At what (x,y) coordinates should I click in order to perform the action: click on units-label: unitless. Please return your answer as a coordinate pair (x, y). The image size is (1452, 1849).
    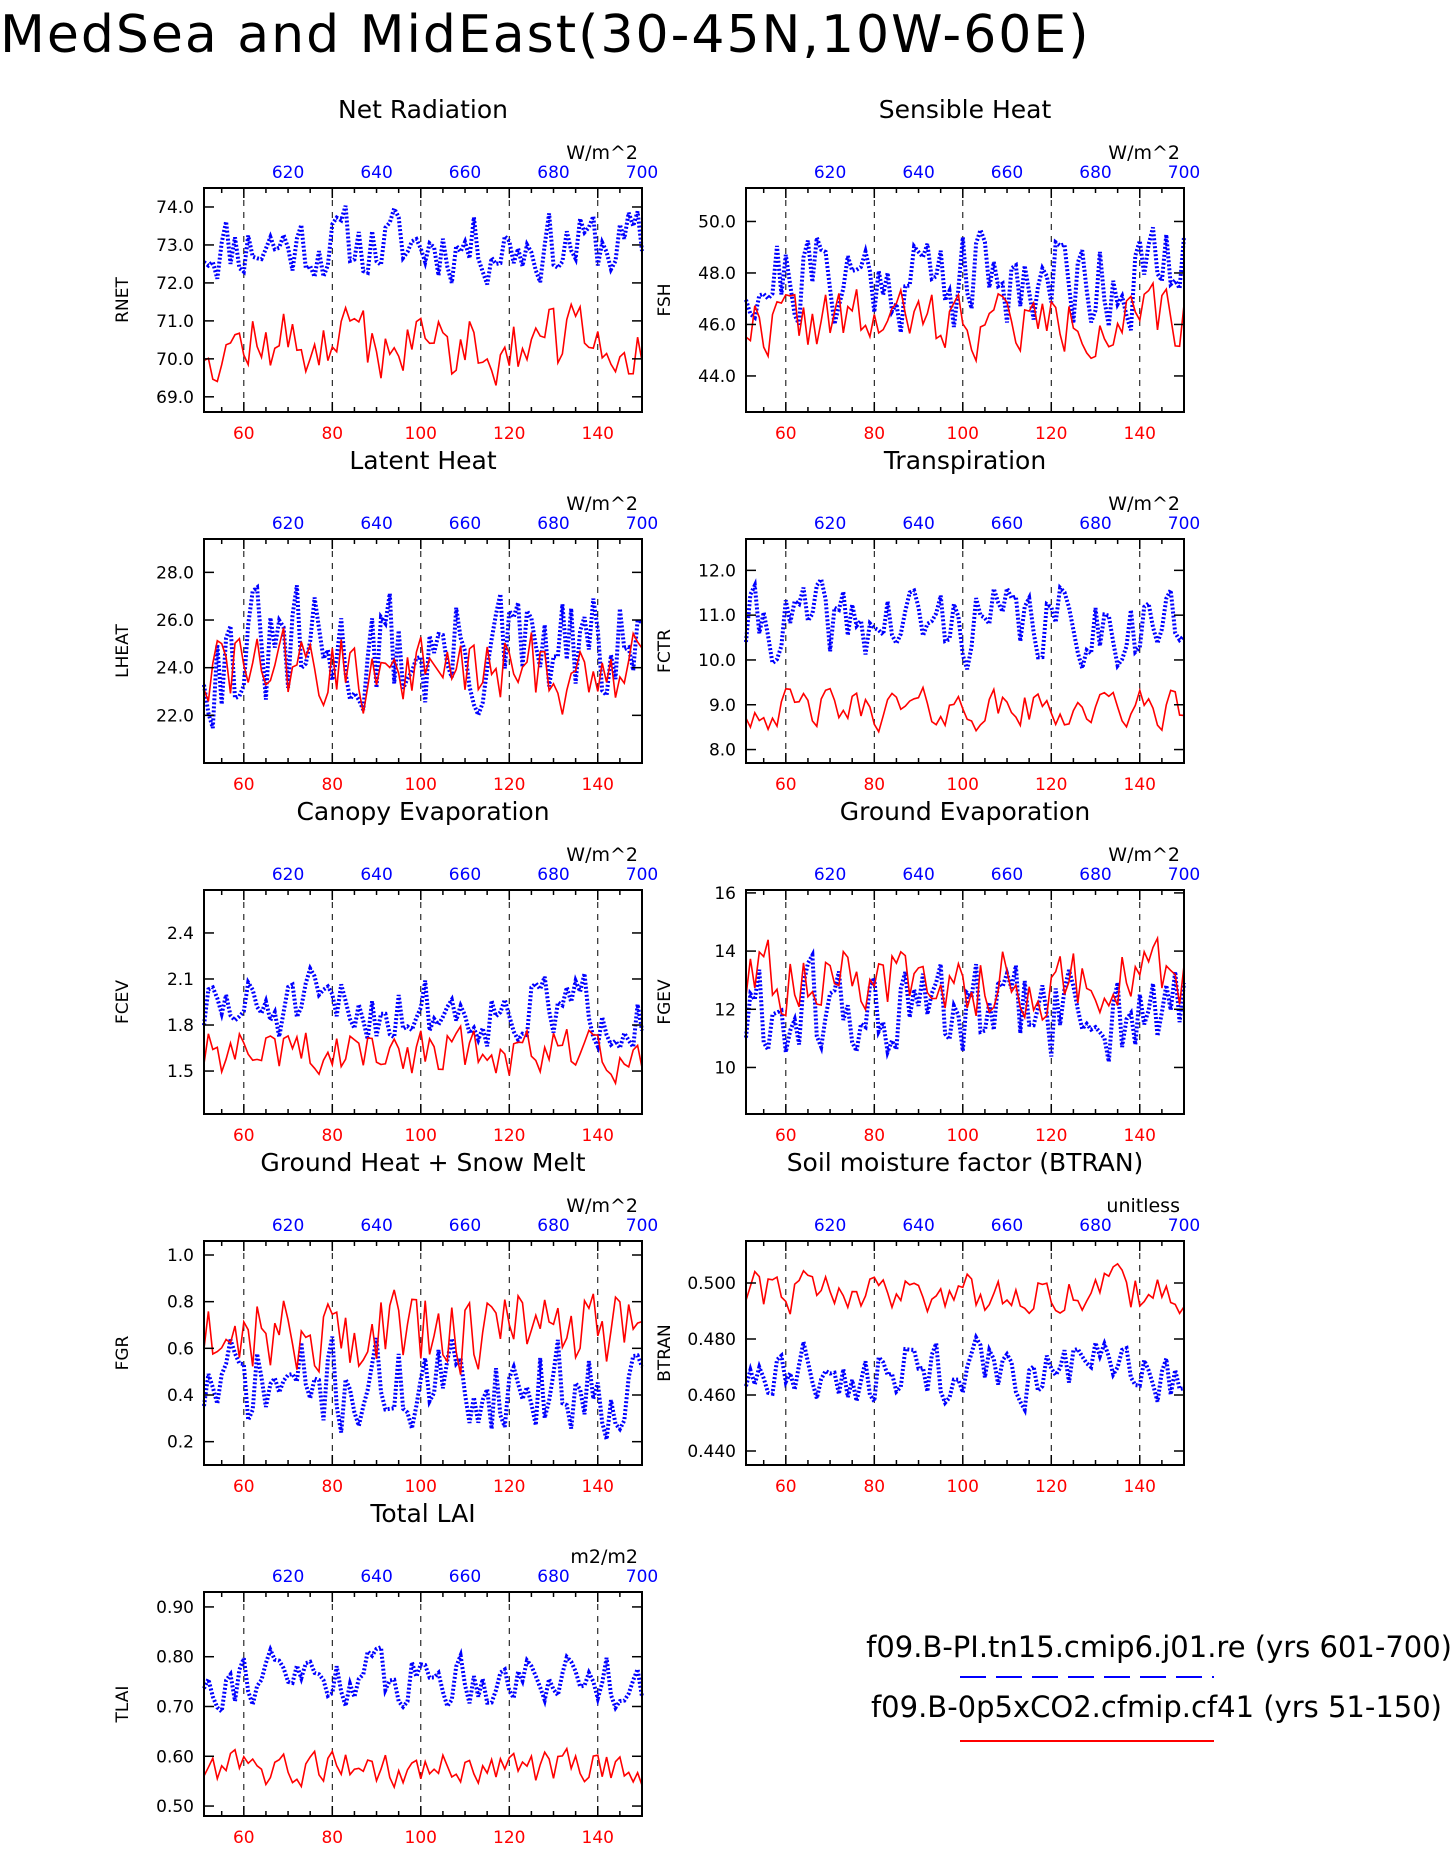
    Looking at the image, I should click on (1143, 1206).